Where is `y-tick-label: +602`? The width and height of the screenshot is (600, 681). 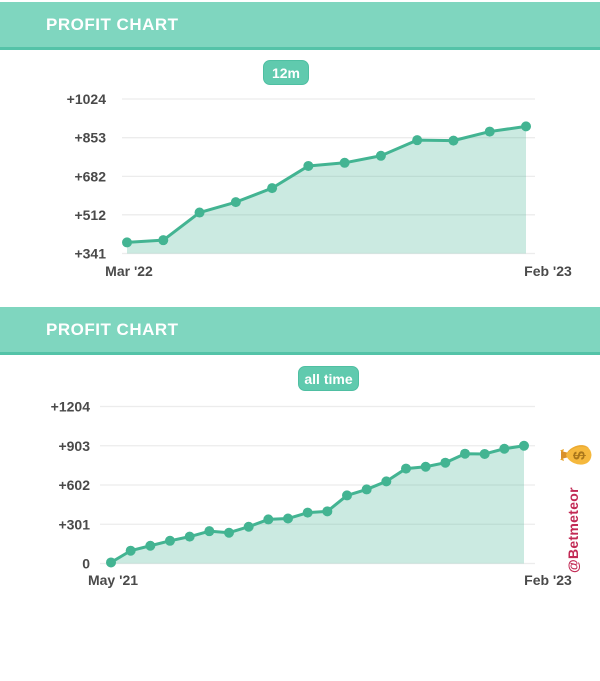
y-tick-label: +602 is located at coordinates (74, 485).